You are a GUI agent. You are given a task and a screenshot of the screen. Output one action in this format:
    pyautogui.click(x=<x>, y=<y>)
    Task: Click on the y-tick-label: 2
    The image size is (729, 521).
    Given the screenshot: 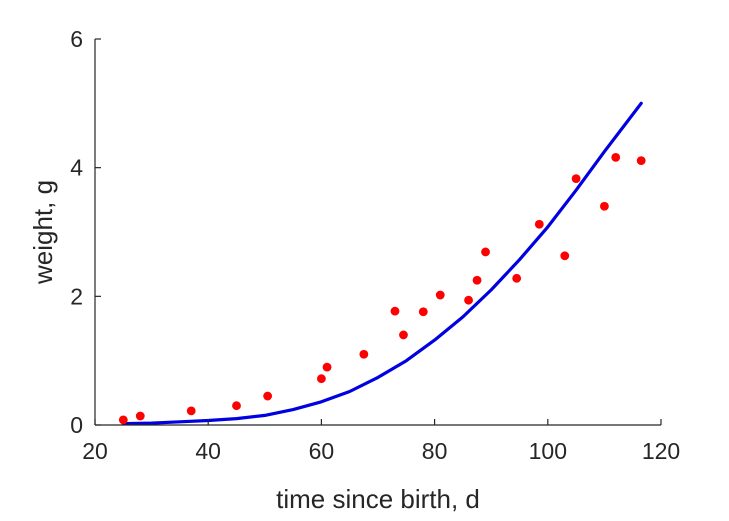 What is the action you would take?
    pyautogui.click(x=76, y=296)
    